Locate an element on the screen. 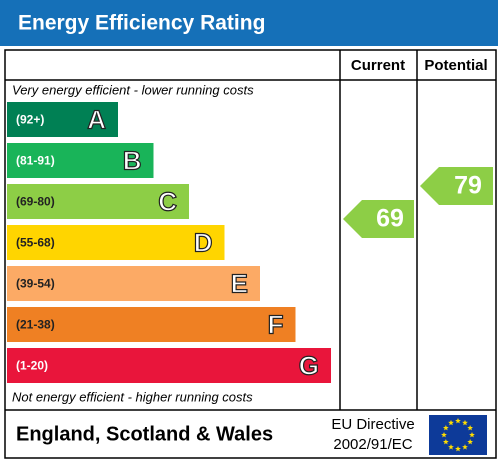 This screenshot has width=498, height=462. current-value: 69 is located at coordinates (390, 219).